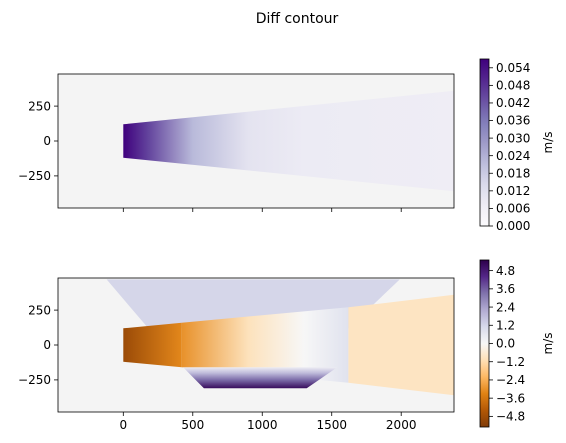  Describe the element at coordinates (34, 380) in the screenshot. I see `bottom-y-tick-label: −250` at that location.